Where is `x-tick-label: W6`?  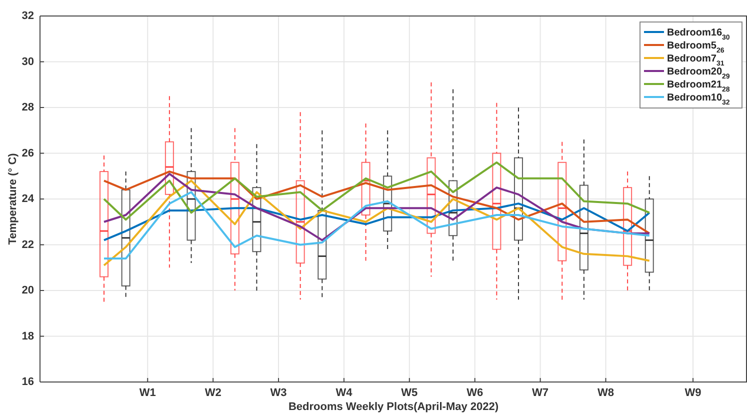
x-tick-label: W6 is located at coordinates (475, 393).